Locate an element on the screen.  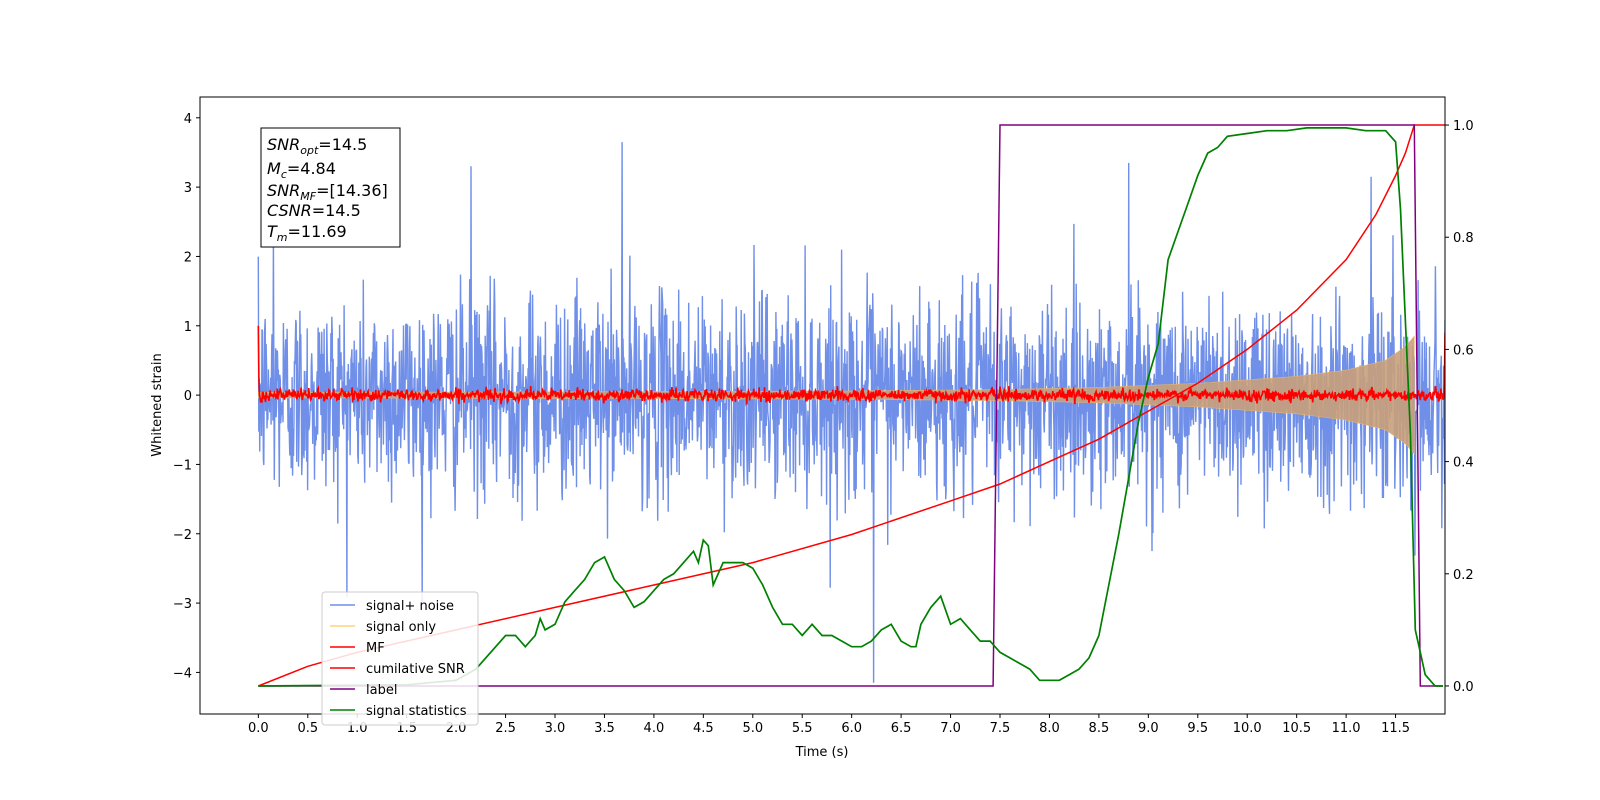
legend-entry-label: label is located at coordinates (381, 690).